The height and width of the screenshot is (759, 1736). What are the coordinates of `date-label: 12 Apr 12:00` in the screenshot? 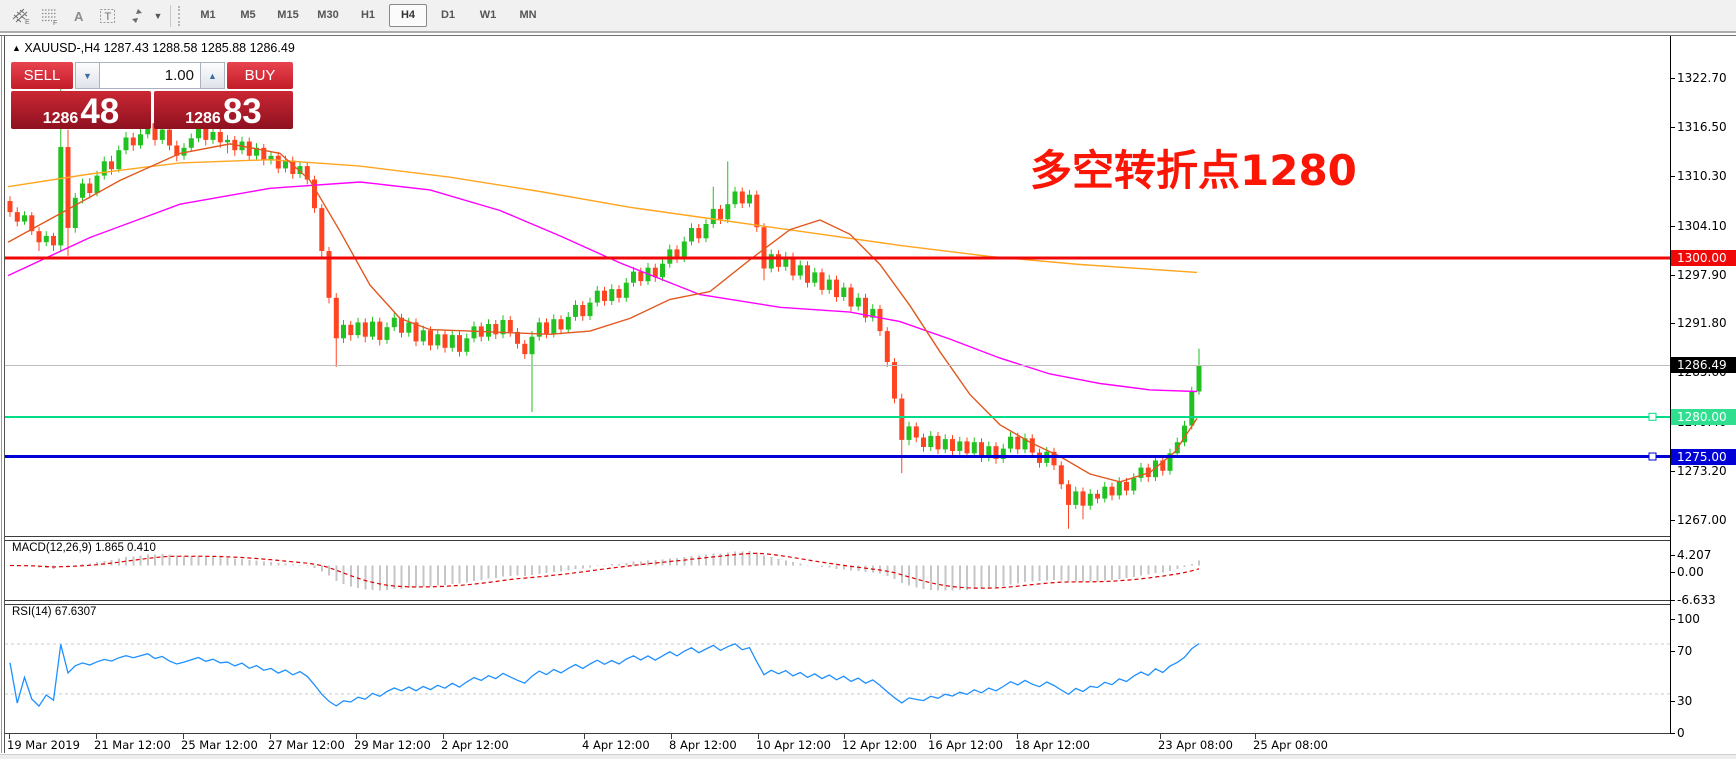 It's located at (879, 745).